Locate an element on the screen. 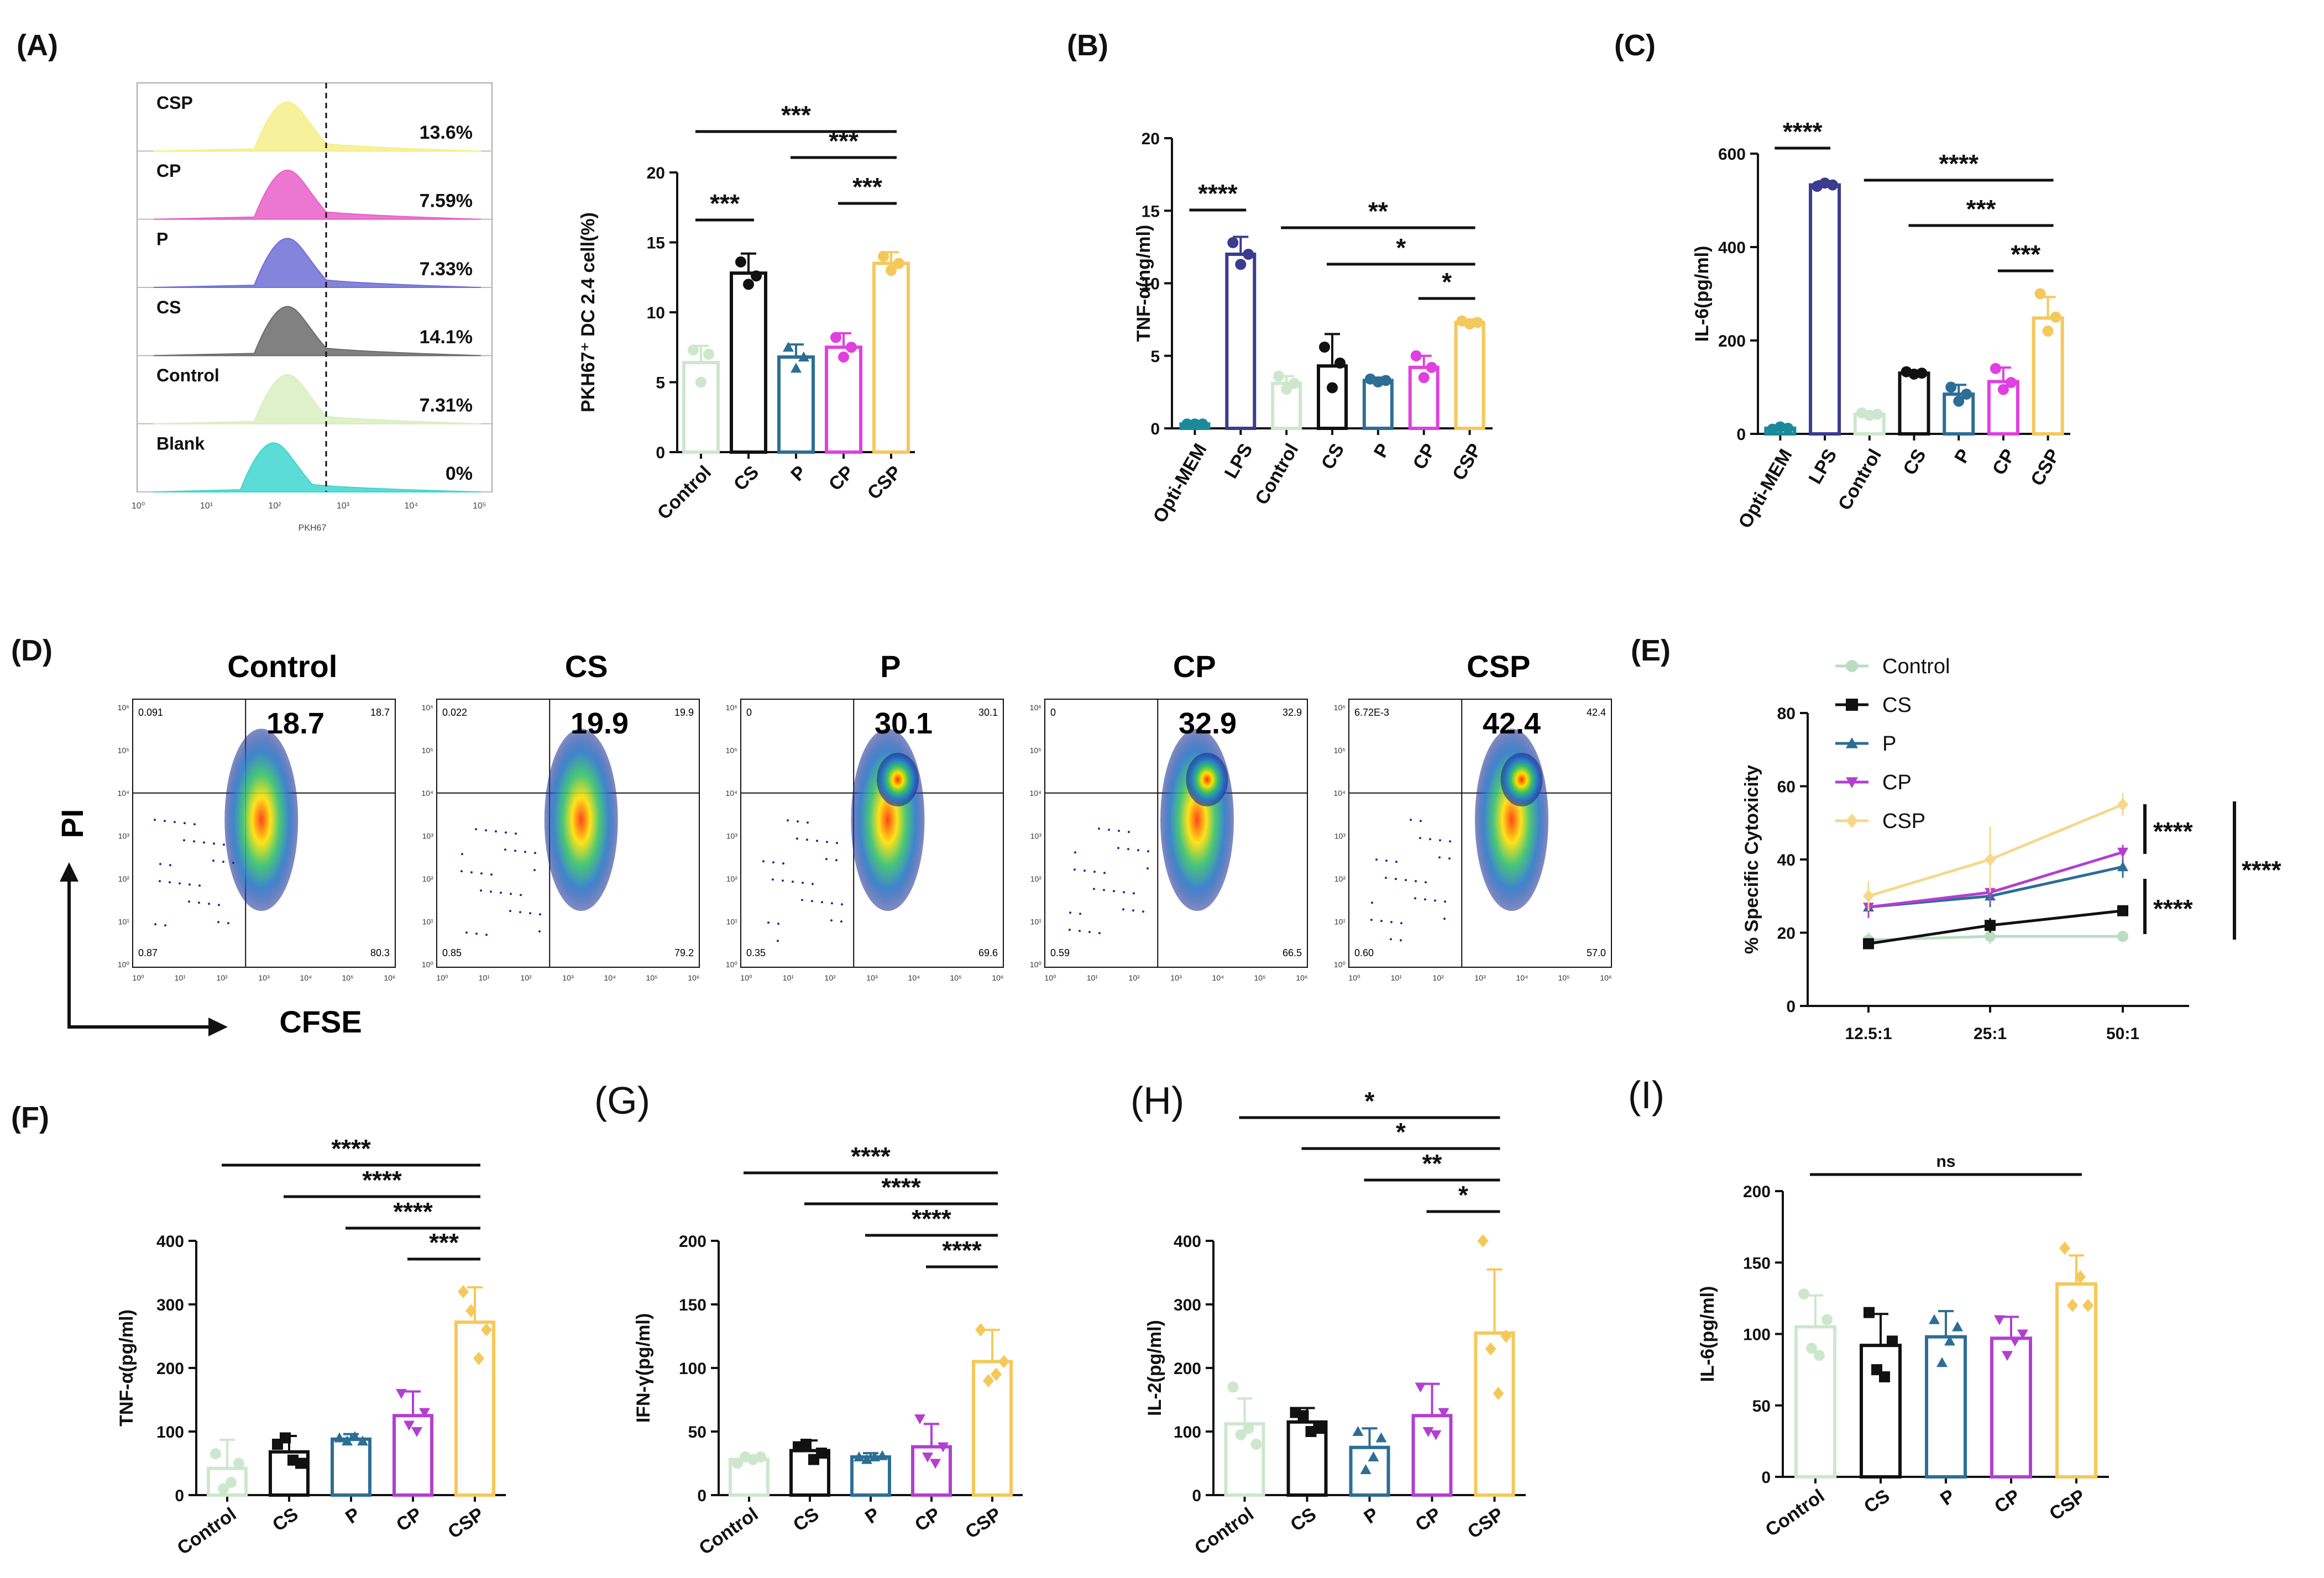  y-tick-label: 600 is located at coordinates (1732, 154).